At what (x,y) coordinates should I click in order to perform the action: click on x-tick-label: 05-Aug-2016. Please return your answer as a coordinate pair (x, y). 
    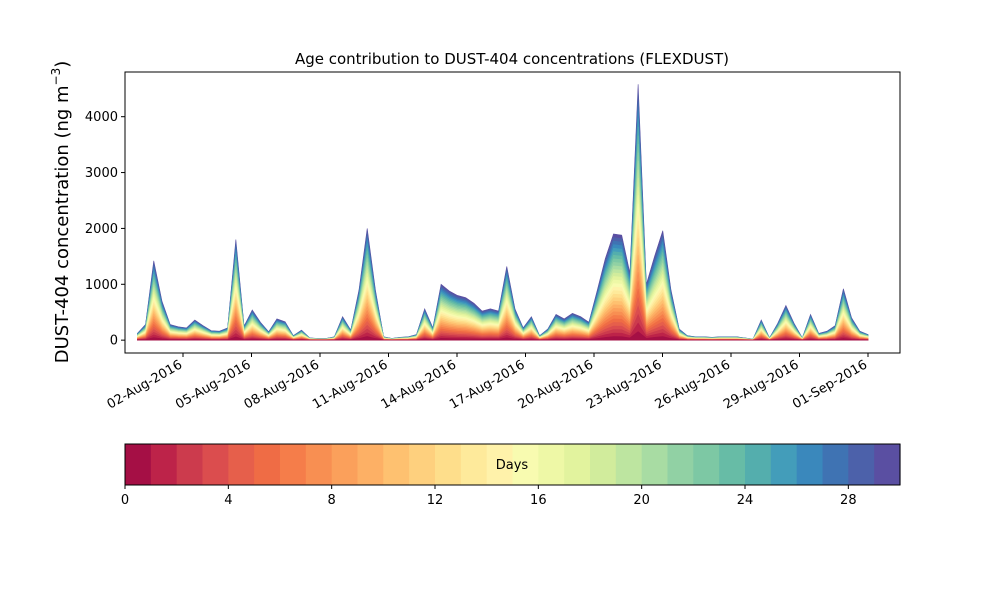
    Looking at the image, I should click on (213, 384).